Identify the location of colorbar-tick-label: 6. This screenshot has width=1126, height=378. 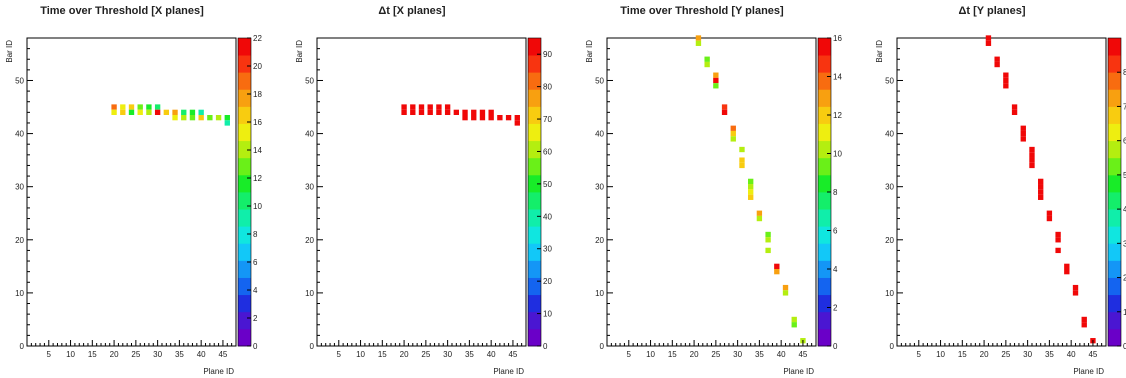
(255, 262).